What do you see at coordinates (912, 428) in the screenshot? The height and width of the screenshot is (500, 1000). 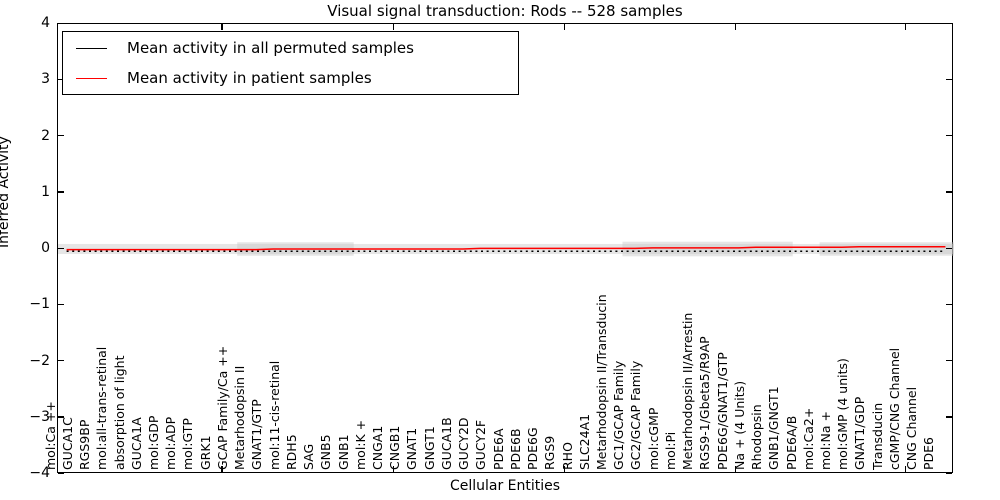 I see `x-category-label: CNG Channel` at bounding box center [912, 428].